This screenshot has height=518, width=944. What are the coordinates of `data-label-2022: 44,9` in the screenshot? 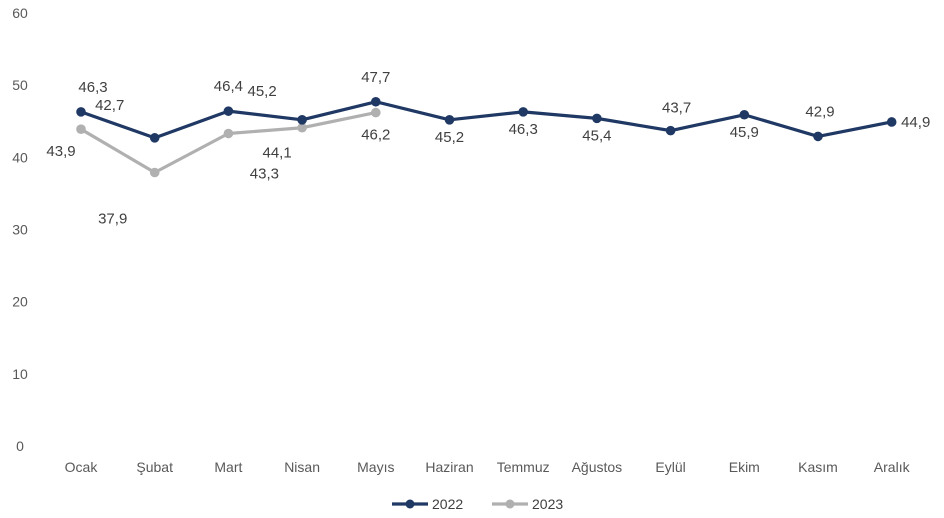 It's located at (915, 122).